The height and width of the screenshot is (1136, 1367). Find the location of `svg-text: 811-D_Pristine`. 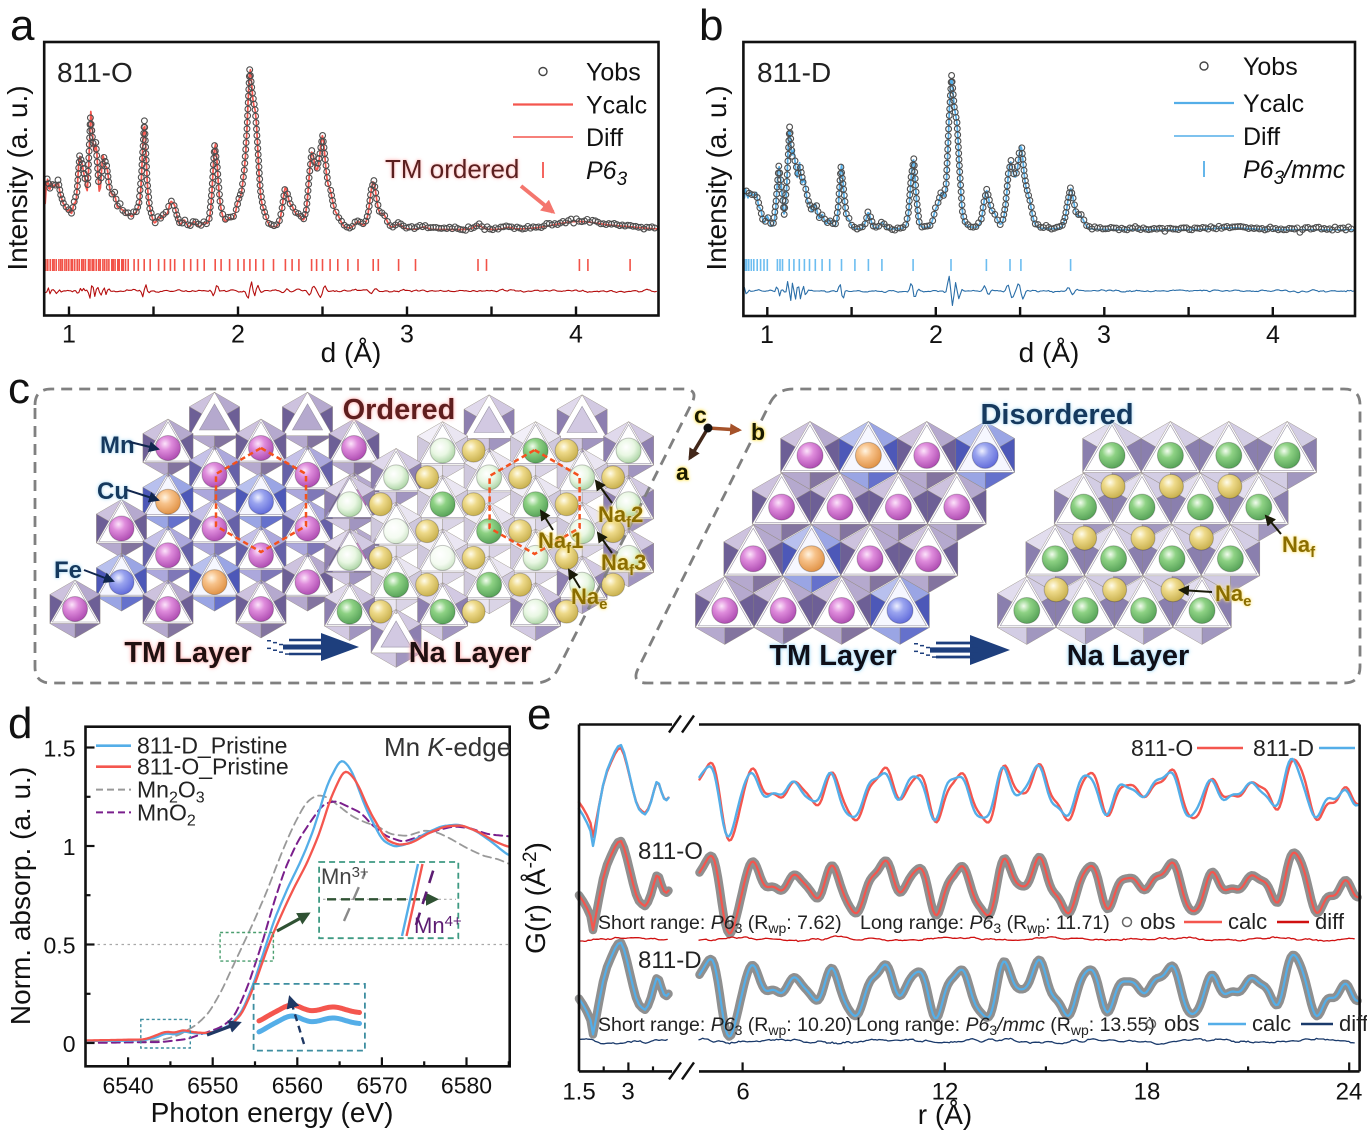

svg-text: 811-D_Pristine is located at coordinates (212, 746).